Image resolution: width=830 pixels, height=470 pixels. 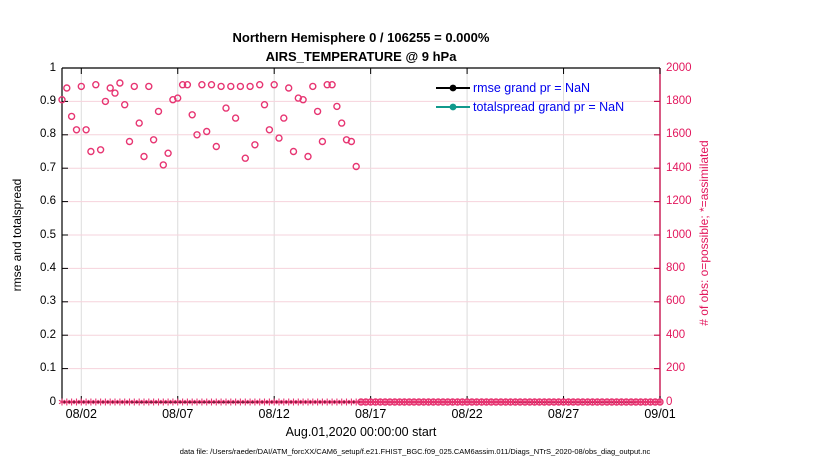 What do you see at coordinates (676, 301) in the screenshot?
I see `right-tick-label: 600` at bounding box center [676, 301].